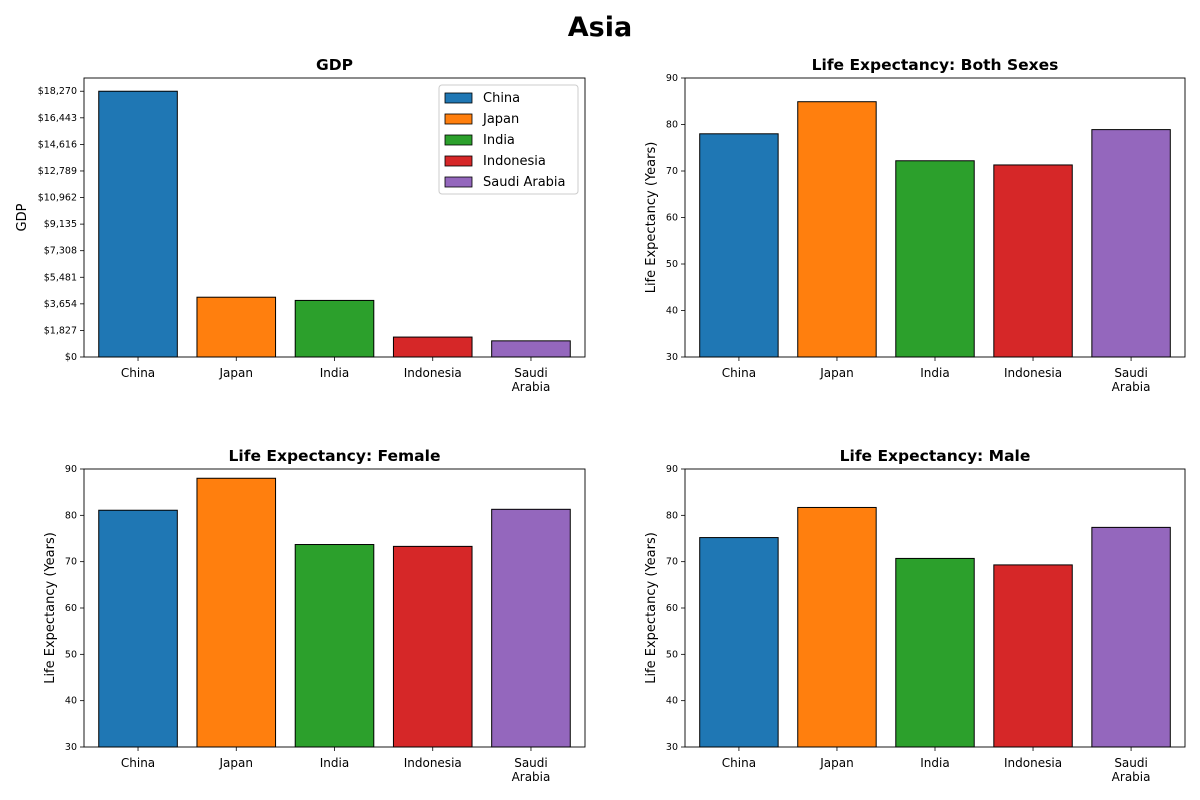 The image size is (1200, 800). What do you see at coordinates (935, 456) in the screenshot?
I see `chart-title: Life Expectancy: Male` at bounding box center [935, 456].